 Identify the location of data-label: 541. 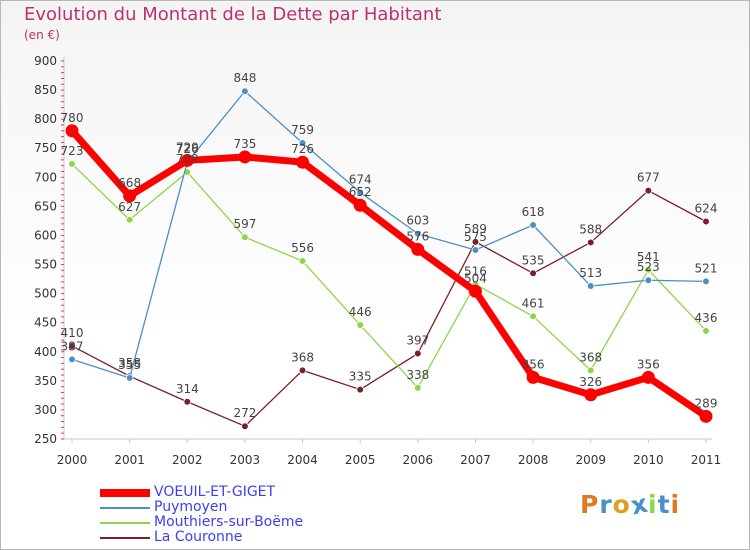
(648, 257).